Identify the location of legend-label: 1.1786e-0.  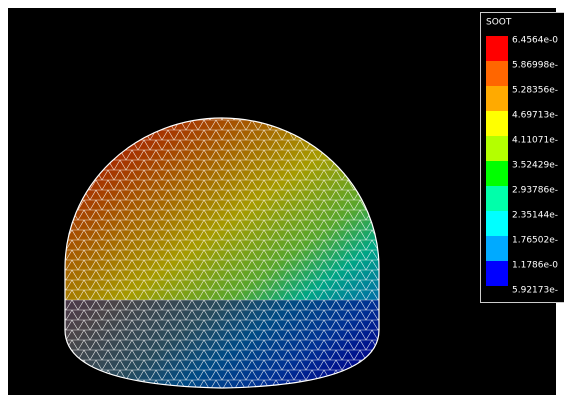
(535, 266).